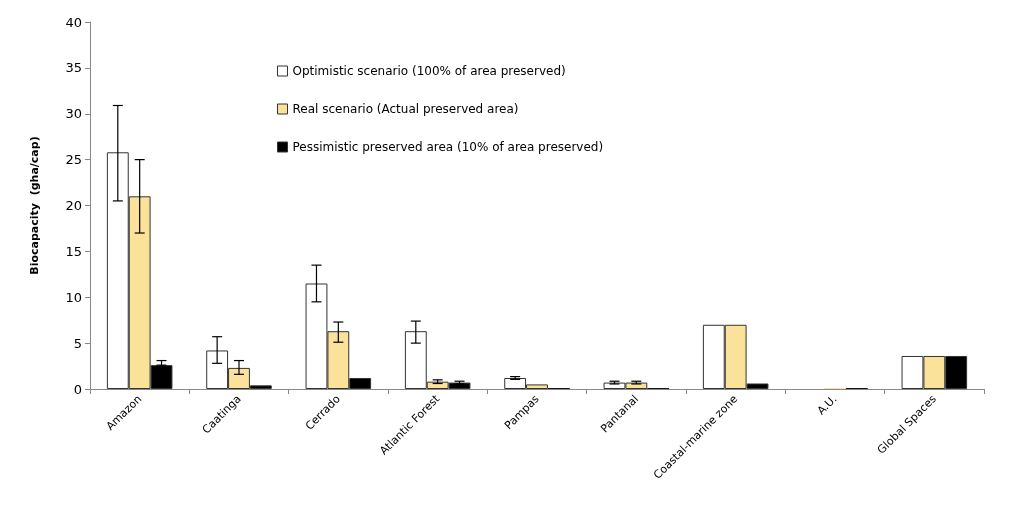 This screenshot has height=505, width=1024. I want to click on y-tick-label: 0, so click(77, 389).